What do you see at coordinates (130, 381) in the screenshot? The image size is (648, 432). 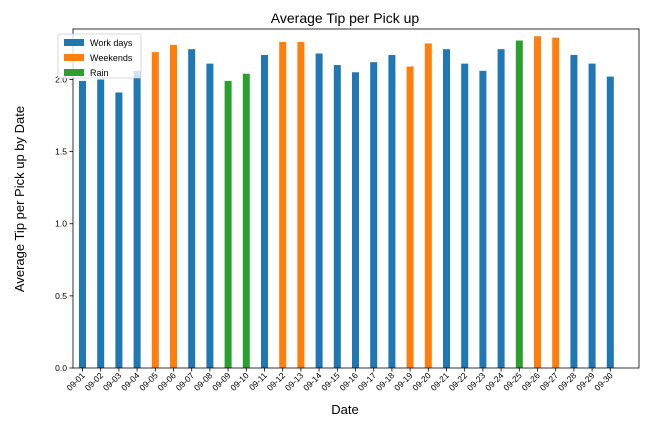 I see `x-tick-label: 09-04` at bounding box center [130, 381].